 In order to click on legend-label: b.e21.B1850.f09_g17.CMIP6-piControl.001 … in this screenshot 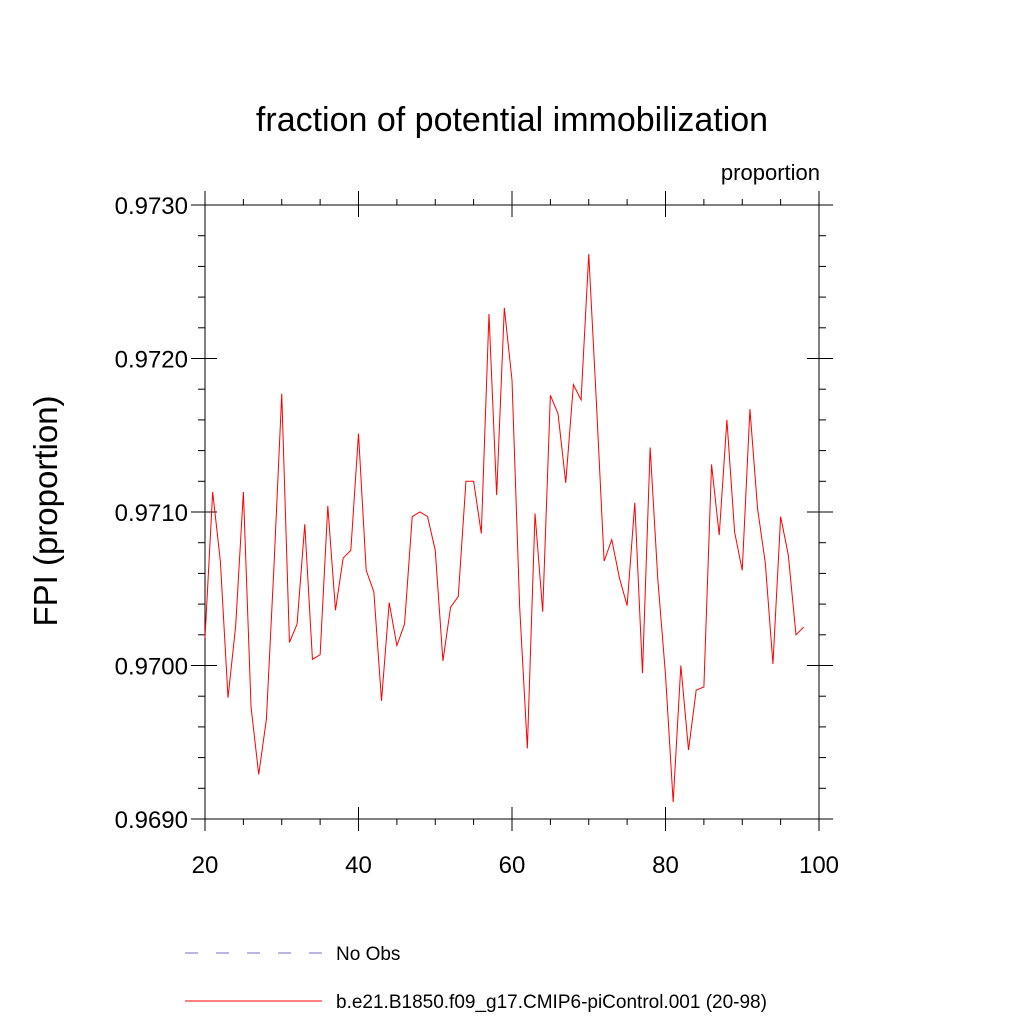, I will do `click(551, 1002)`.